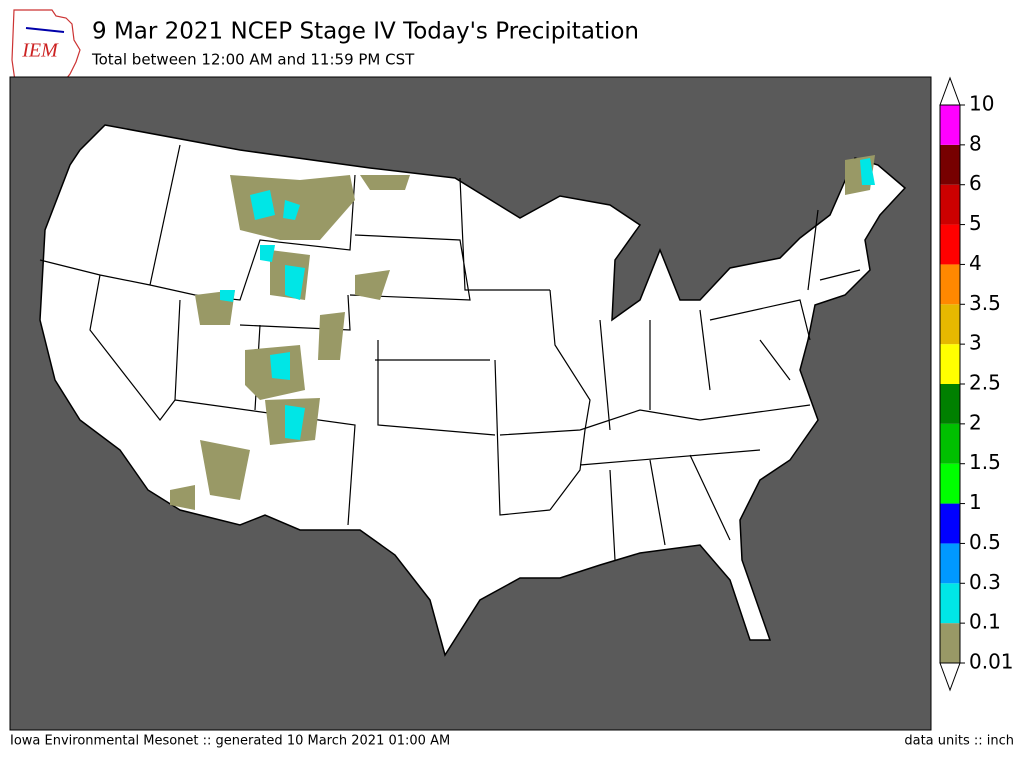 The height and width of the screenshot is (768, 1024). Describe the element at coordinates (981, 104) in the screenshot. I see `colorbar-label: 10` at that location.